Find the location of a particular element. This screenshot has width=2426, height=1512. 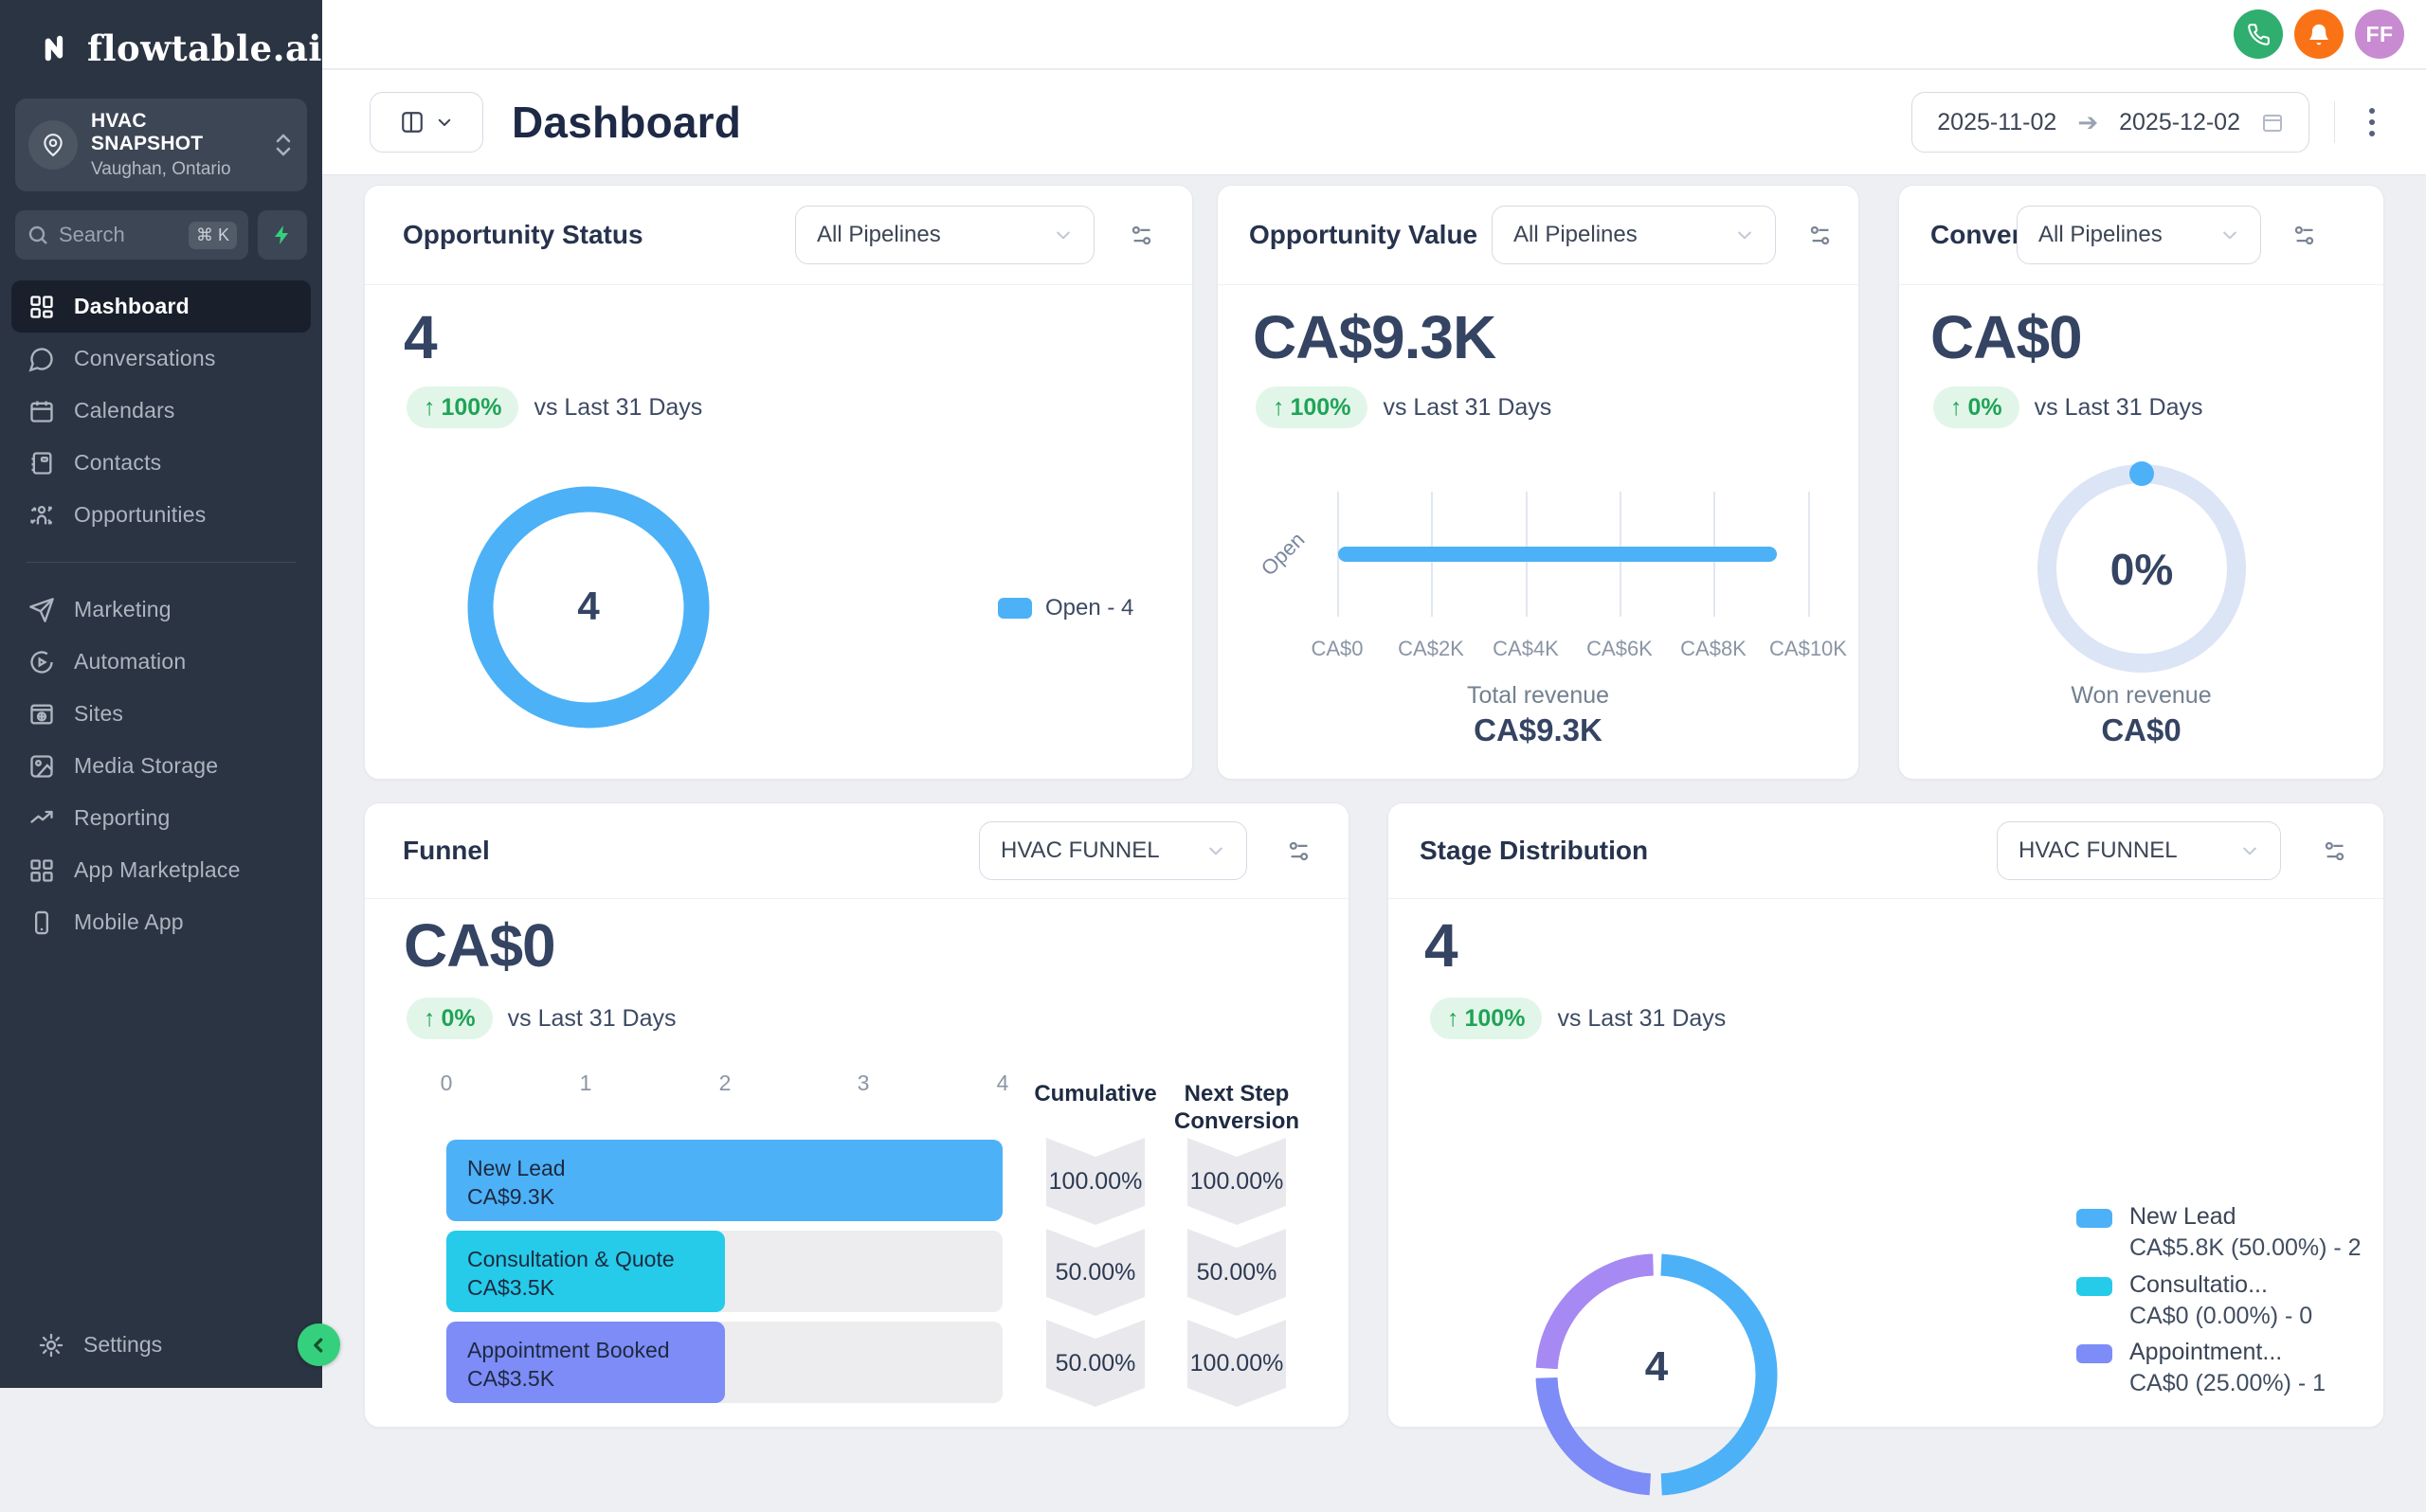

quick-actions-button is located at coordinates (282, 235).